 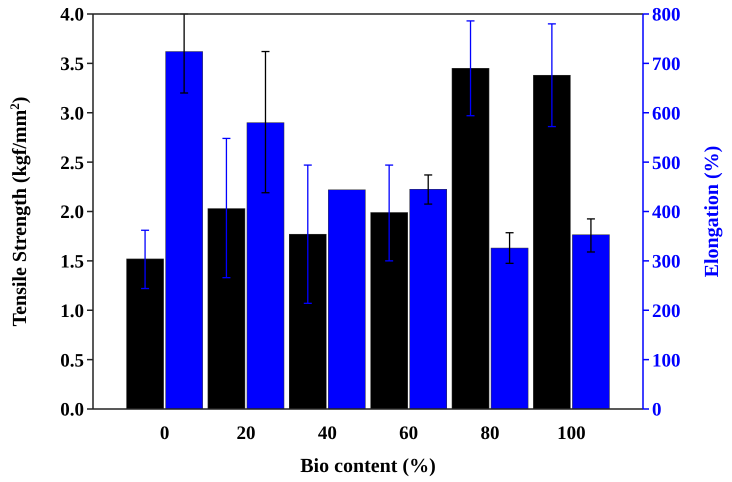 What do you see at coordinates (666, 262) in the screenshot?
I see `y2-tick-label: 300` at bounding box center [666, 262].